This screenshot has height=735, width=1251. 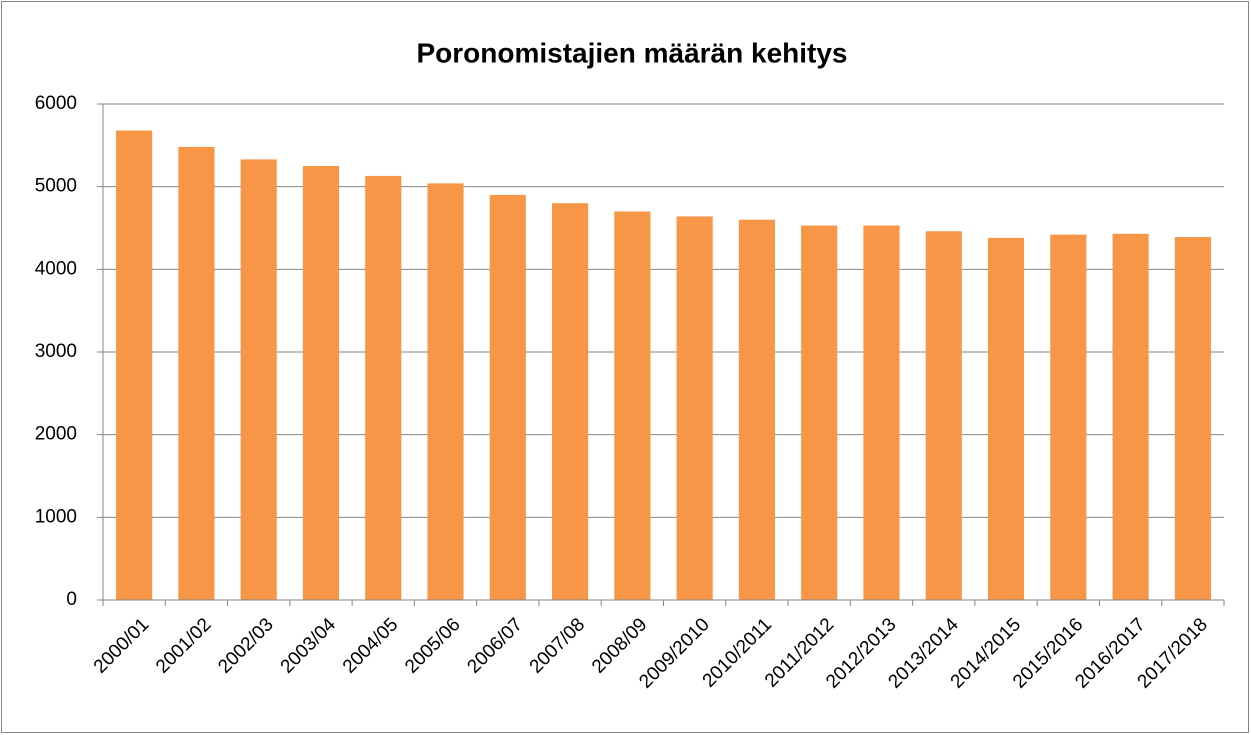 I want to click on y-tick-label: 0, so click(x=71, y=599).